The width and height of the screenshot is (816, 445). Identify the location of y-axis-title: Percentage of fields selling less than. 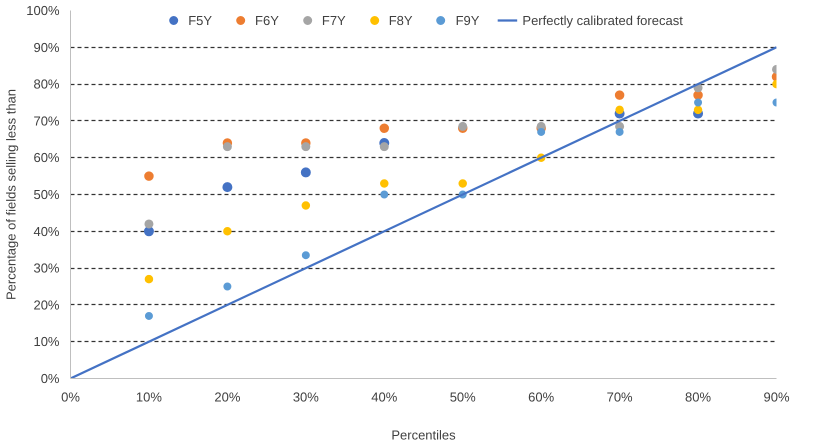
(10, 194).